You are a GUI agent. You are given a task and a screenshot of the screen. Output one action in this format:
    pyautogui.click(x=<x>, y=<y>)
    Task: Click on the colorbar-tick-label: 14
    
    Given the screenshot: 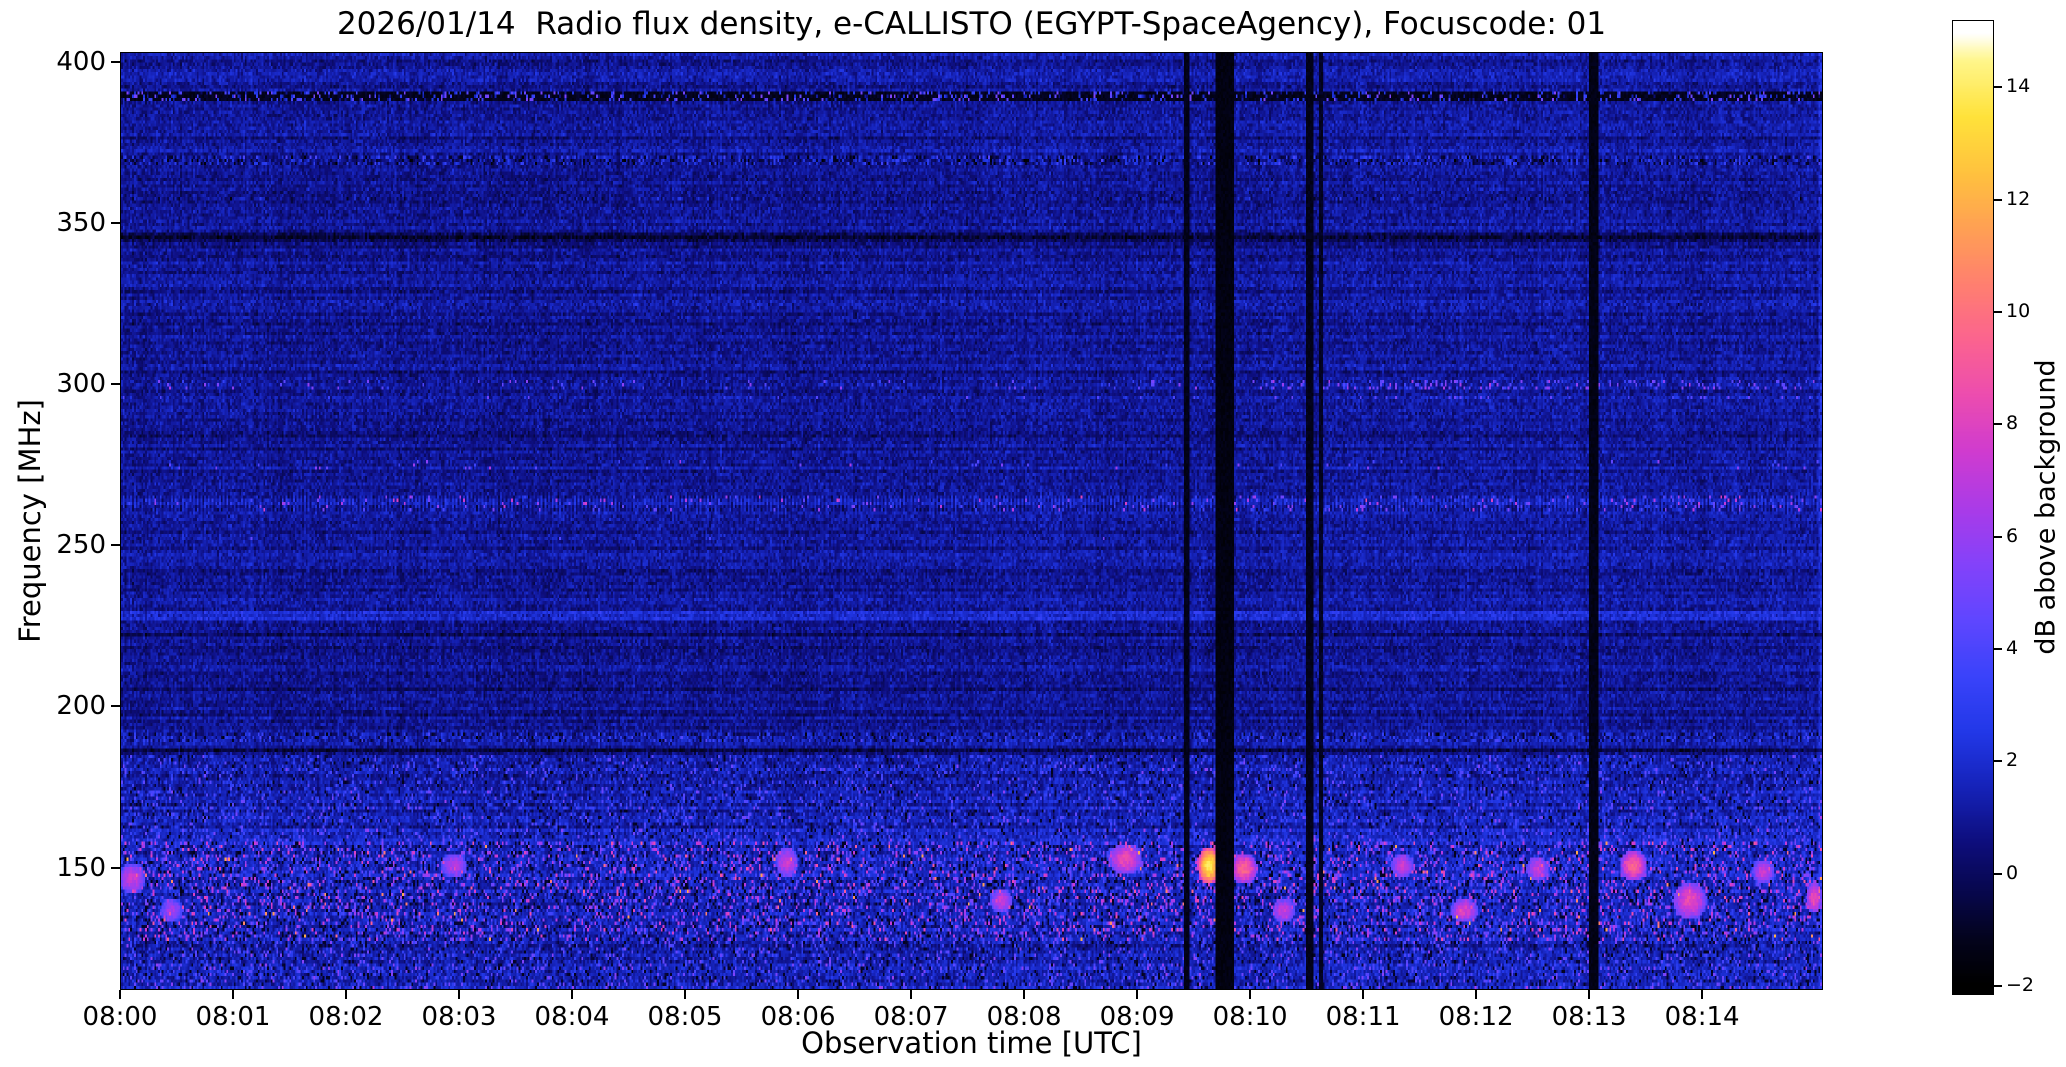 What is the action you would take?
    pyautogui.click(x=2018, y=86)
    